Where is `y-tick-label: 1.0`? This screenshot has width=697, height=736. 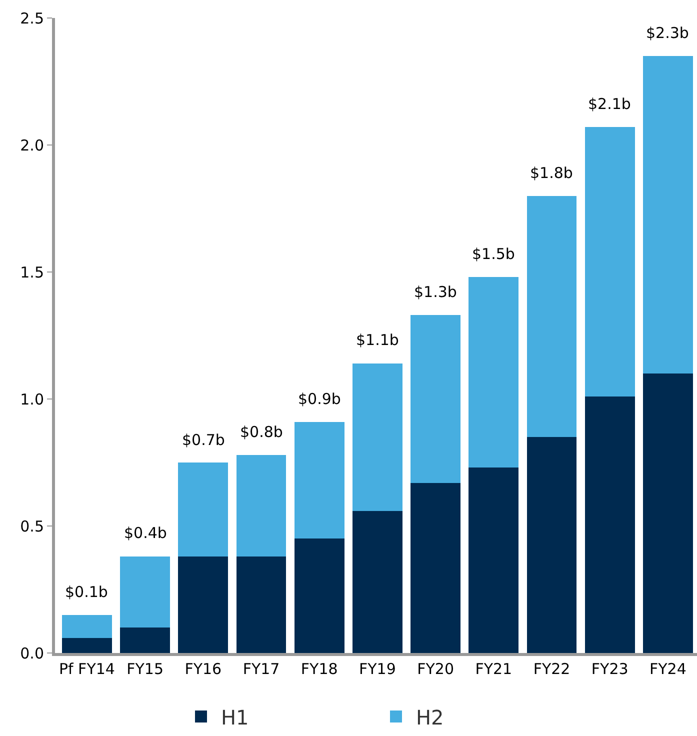 y-tick-label: 1.0 is located at coordinates (32, 399).